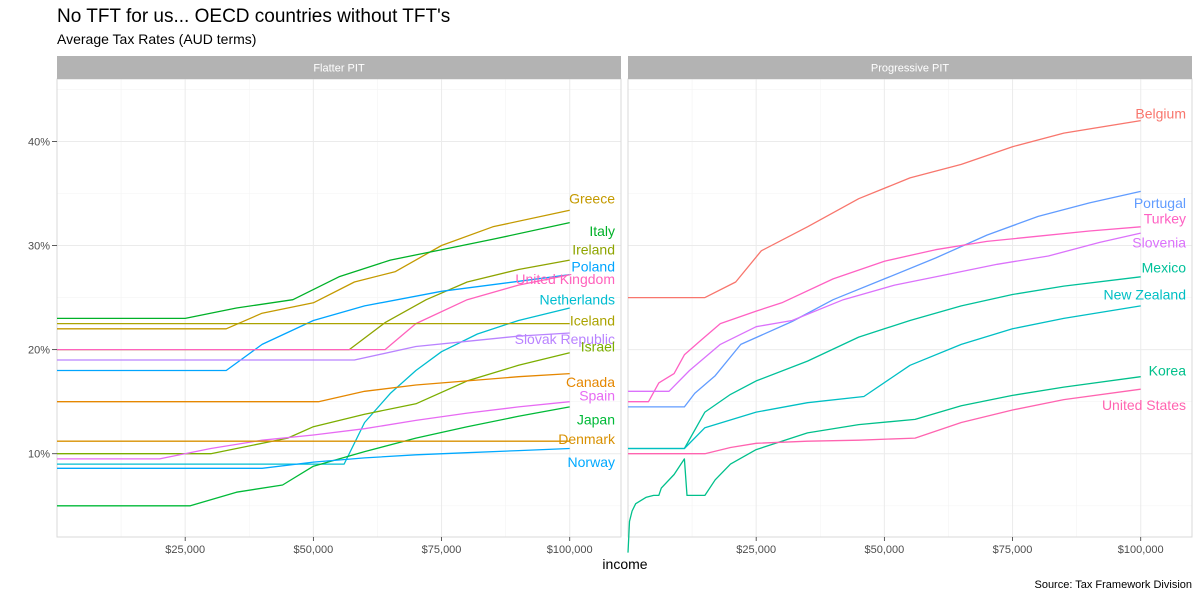 Image resolution: width=1200 pixels, height=600 pixels. What do you see at coordinates (593, 266) in the screenshot?
I see `series-label-poland: Poland` at bounding box center [593, 266].